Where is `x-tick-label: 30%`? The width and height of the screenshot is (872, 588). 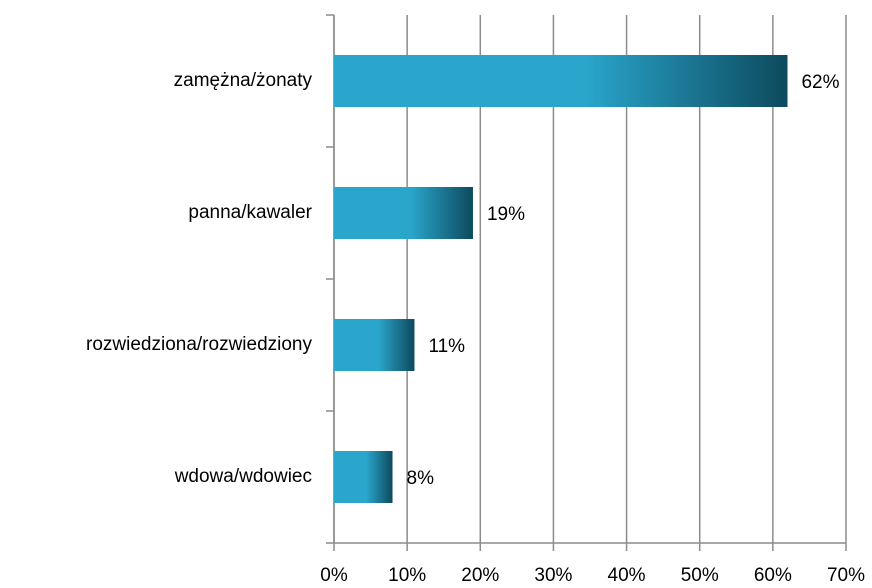
x-tick-label: 30% is located at coordinates (553, 575).